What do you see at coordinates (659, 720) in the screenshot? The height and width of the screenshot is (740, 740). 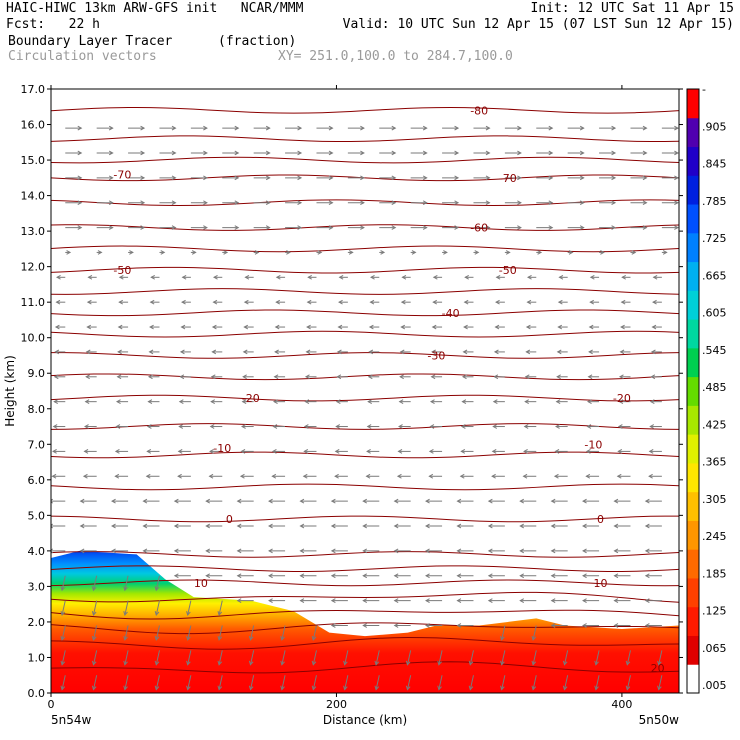 I see `x-end-label: 5n50w` at bounding box center [659, 720].